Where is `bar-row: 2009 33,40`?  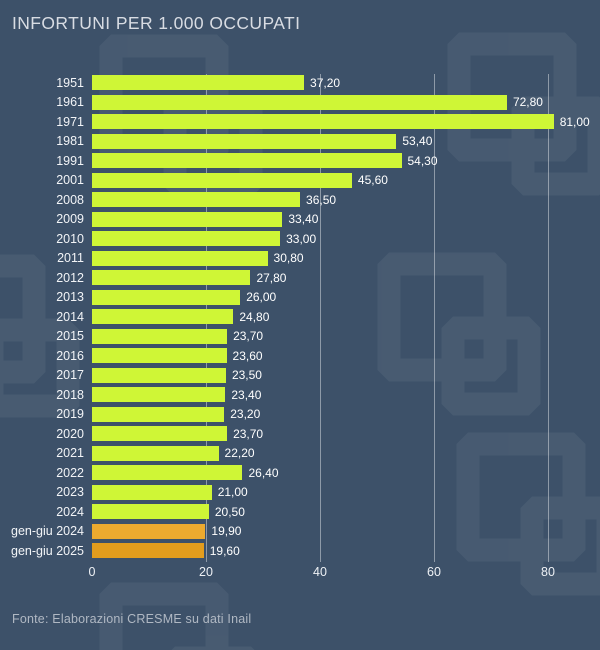
bar-row: 2009 33,40 is located at coordinates (300, 220).